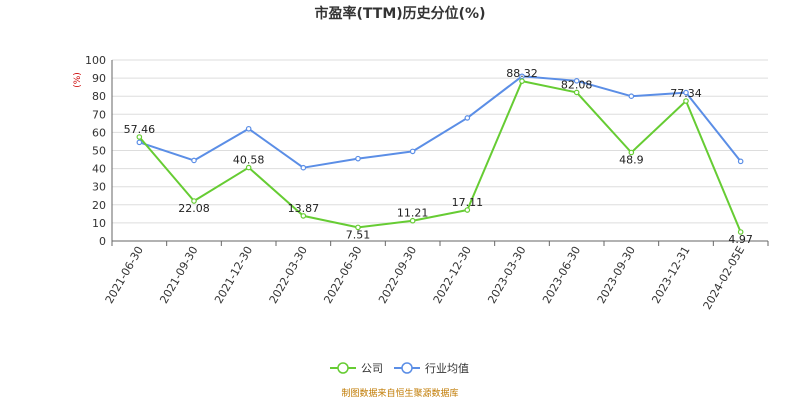  Describe the element at coordinates (99, 205) in the screenshot. I see `y-tick-label: 20` at that location.